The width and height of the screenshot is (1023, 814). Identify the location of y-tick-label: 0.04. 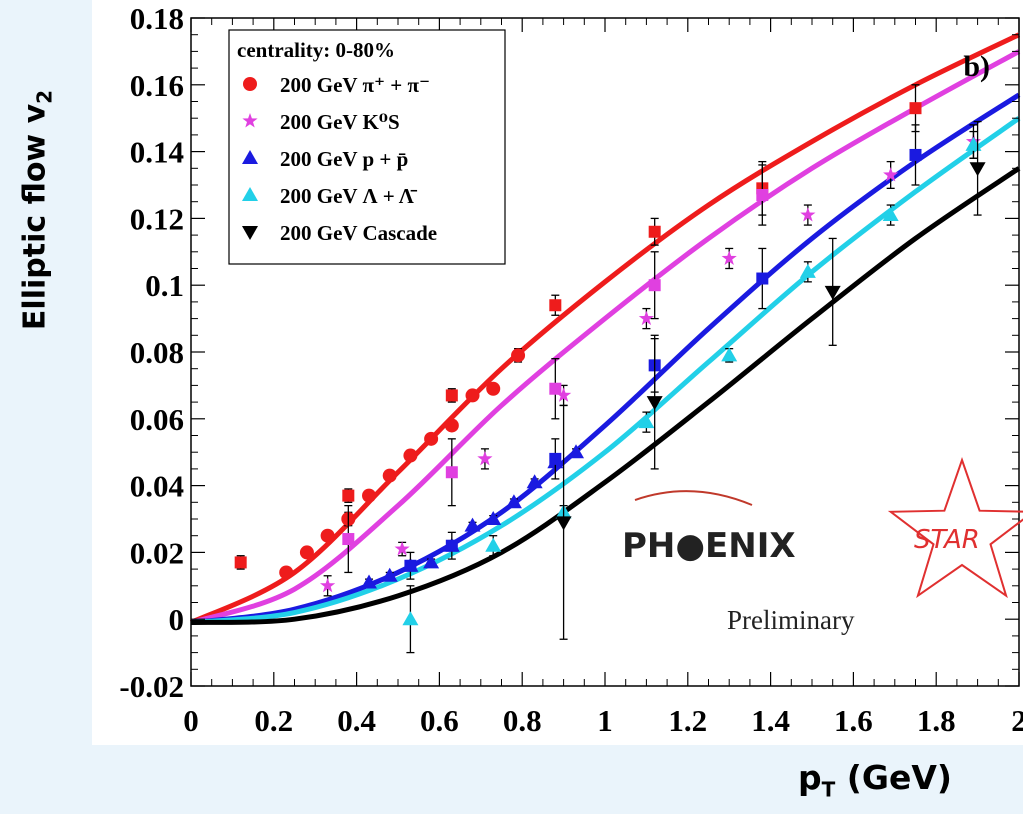
(157, 486).